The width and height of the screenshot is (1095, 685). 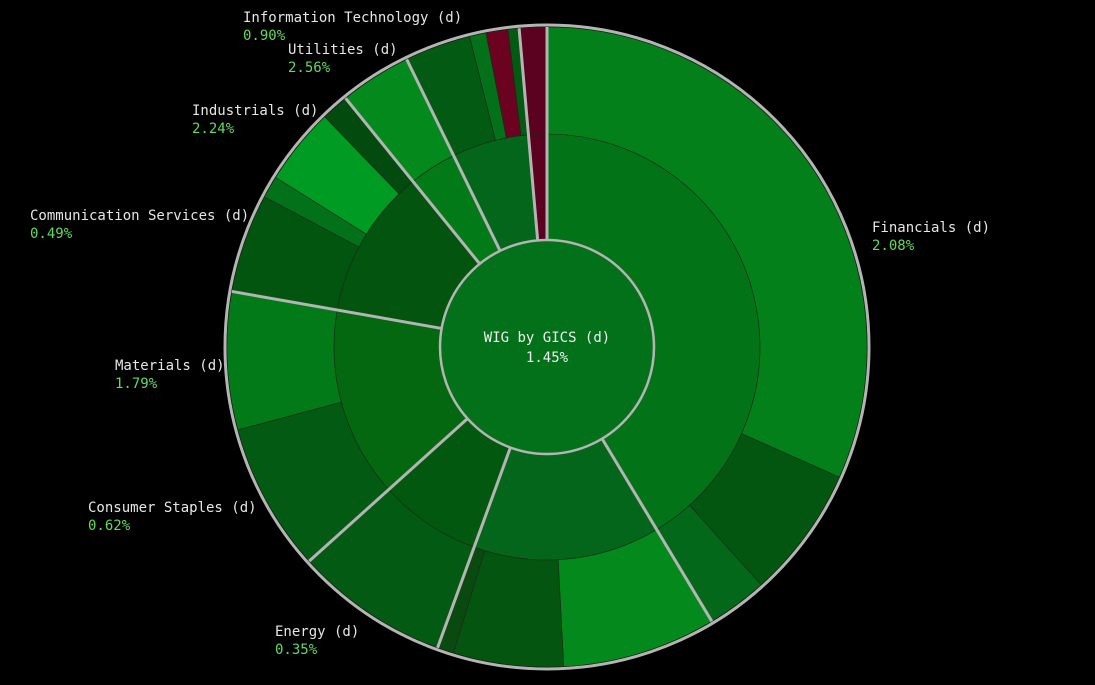 I want to click on sector-label: Industrials (d), so click(x=255, y=111).